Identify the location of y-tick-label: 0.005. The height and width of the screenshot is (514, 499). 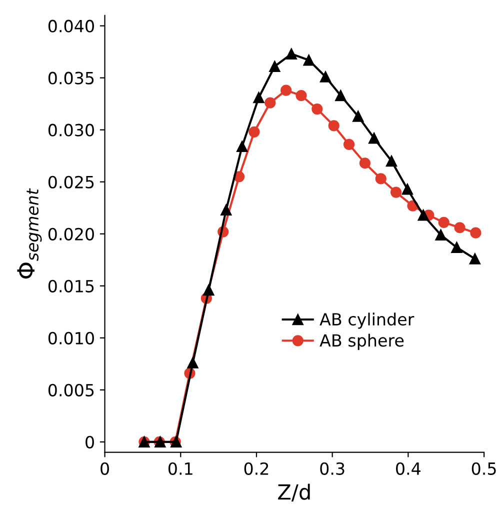
(71, 390).